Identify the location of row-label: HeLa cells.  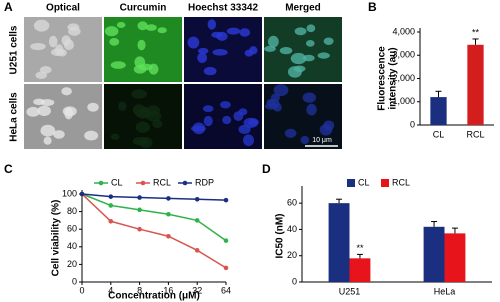
(14, 117).